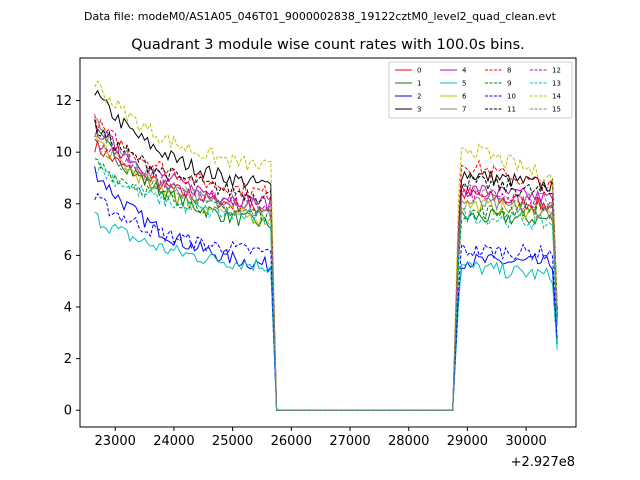  Describe the element at coordinates (419, 97) in the screenshot. I see `legend-label-2: 2` at that location.